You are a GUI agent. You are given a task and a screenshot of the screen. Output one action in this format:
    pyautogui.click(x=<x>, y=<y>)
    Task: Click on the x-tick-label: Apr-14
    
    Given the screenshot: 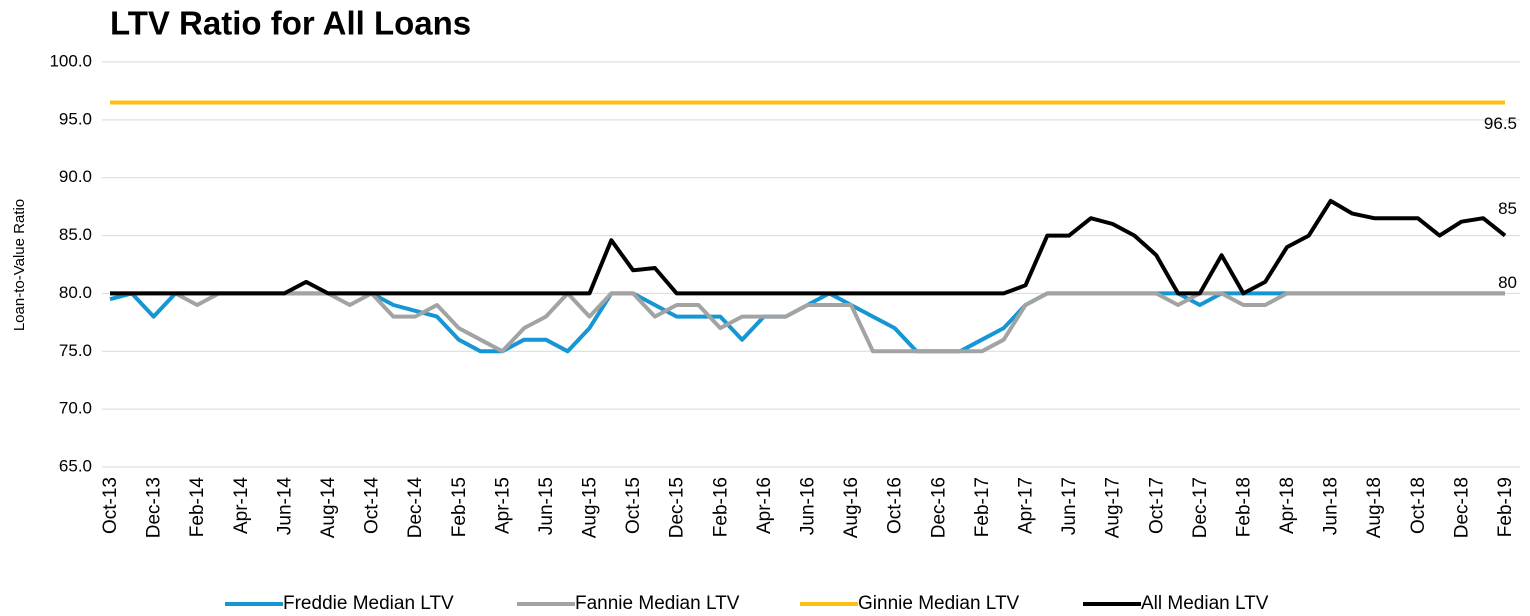 What is the action you would take?
    pyautogui.click(x=241, y=505)
    